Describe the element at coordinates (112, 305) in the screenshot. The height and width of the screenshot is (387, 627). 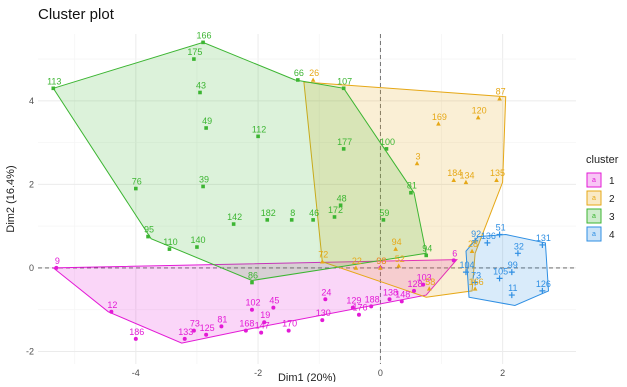
I see `point-label: 12` at that location.